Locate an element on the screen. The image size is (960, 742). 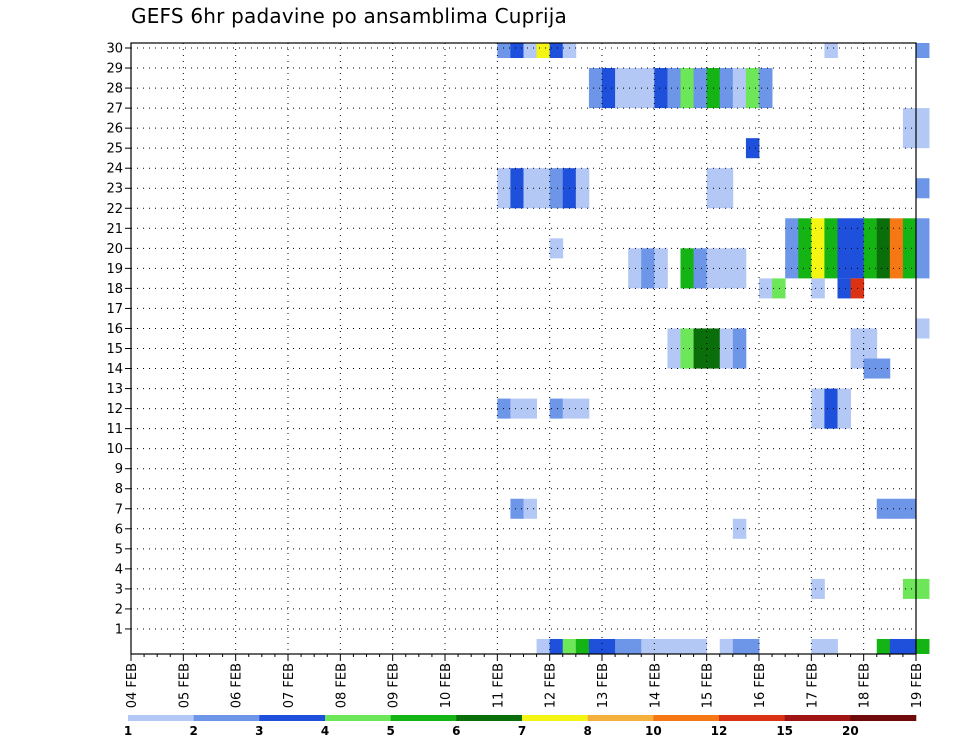
y-tick-label: 19 is located at coordinates (114, 269).